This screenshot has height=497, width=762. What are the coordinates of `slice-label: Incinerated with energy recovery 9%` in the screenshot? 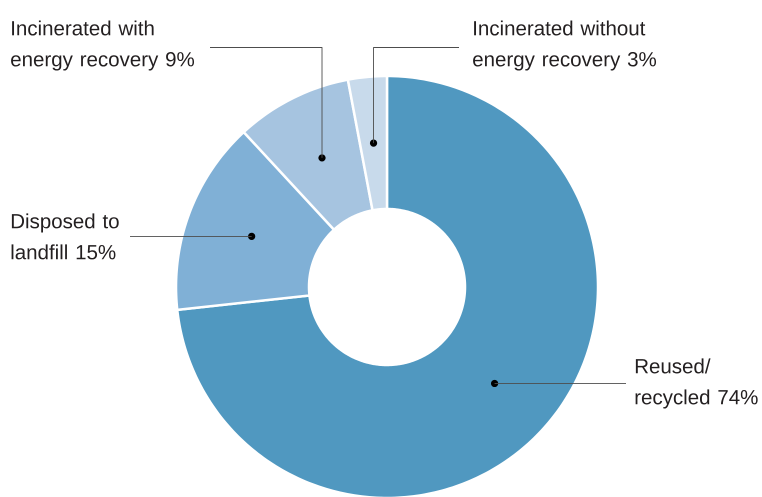 It's located at (102, 45).